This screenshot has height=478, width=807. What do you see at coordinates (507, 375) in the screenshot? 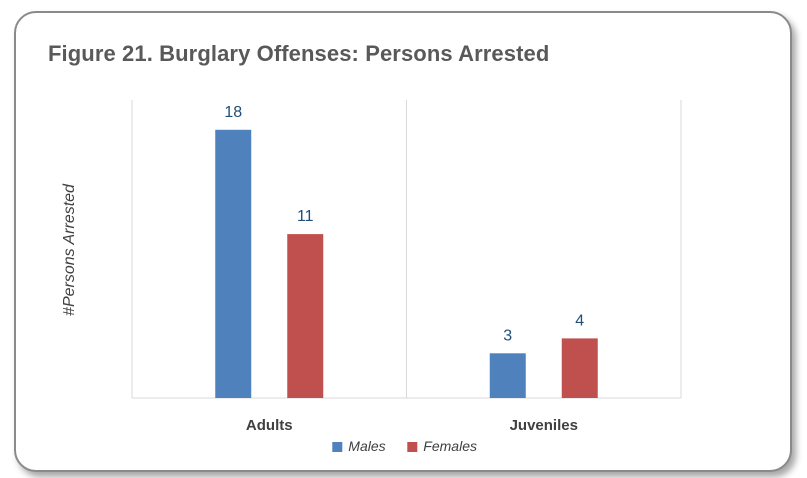
I see `bar-males-juveniles` at bounding box center [507, 375].